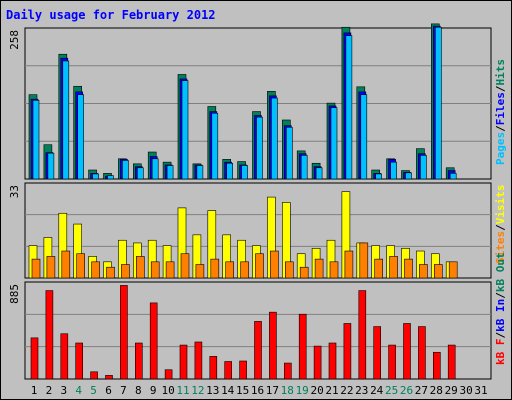  What do you see at coordinates (500, 108) in the screenshot?
I see `legend-entry: Files` at bounding box center [500, 108].